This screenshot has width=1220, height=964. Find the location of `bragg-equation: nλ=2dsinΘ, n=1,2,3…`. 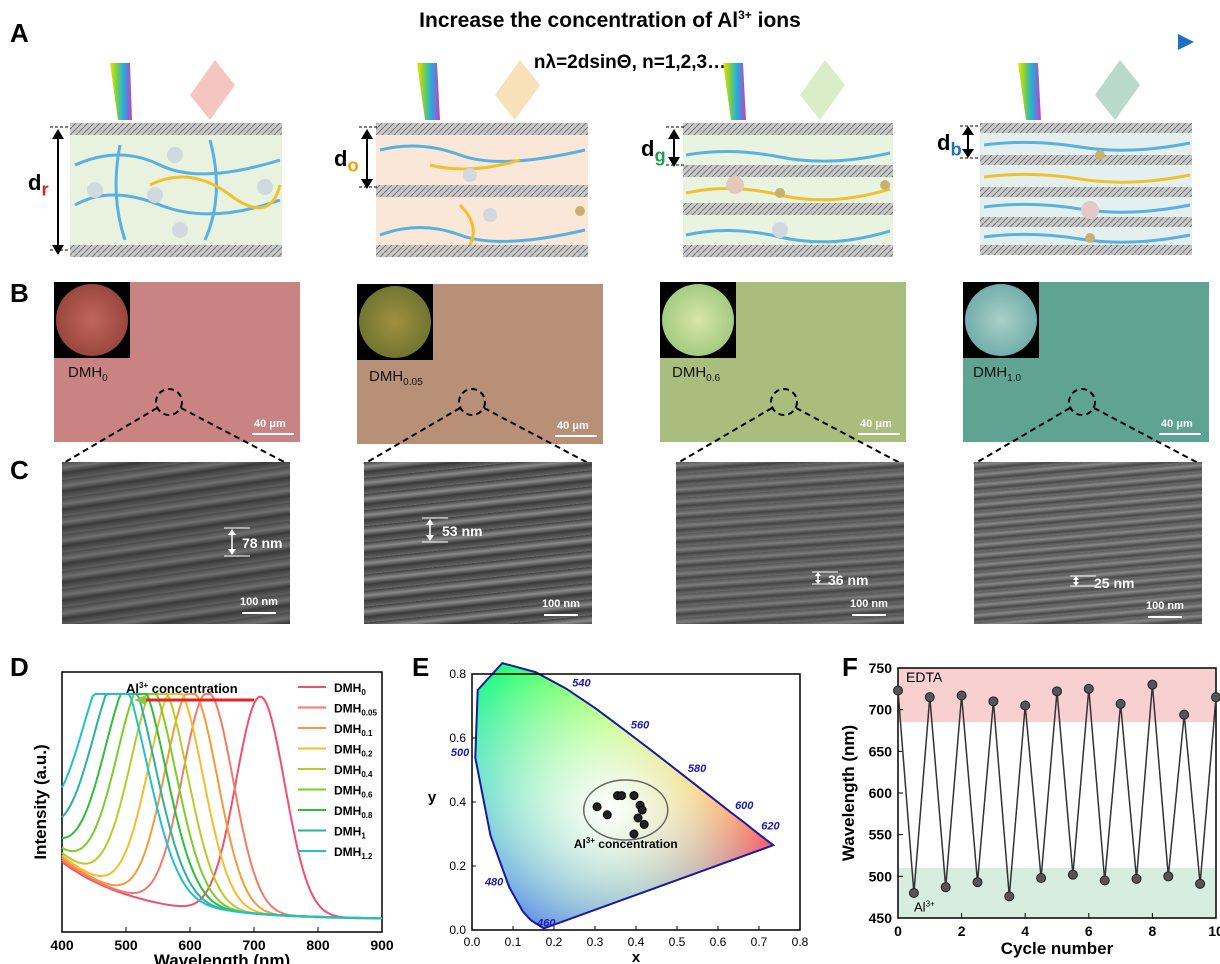

bragg-equation: nλ=2dsinΘ, n=1,2,3… is located at coordinates (630, 62).